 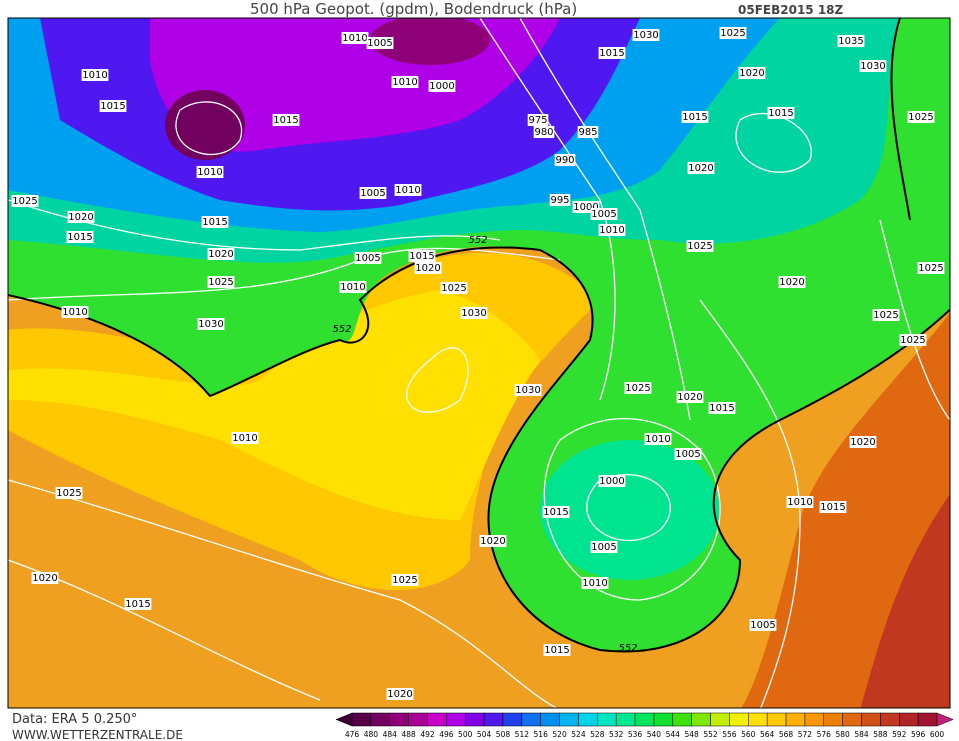 I want to click on colorbar-label: 512, so click(x=522, y=734).